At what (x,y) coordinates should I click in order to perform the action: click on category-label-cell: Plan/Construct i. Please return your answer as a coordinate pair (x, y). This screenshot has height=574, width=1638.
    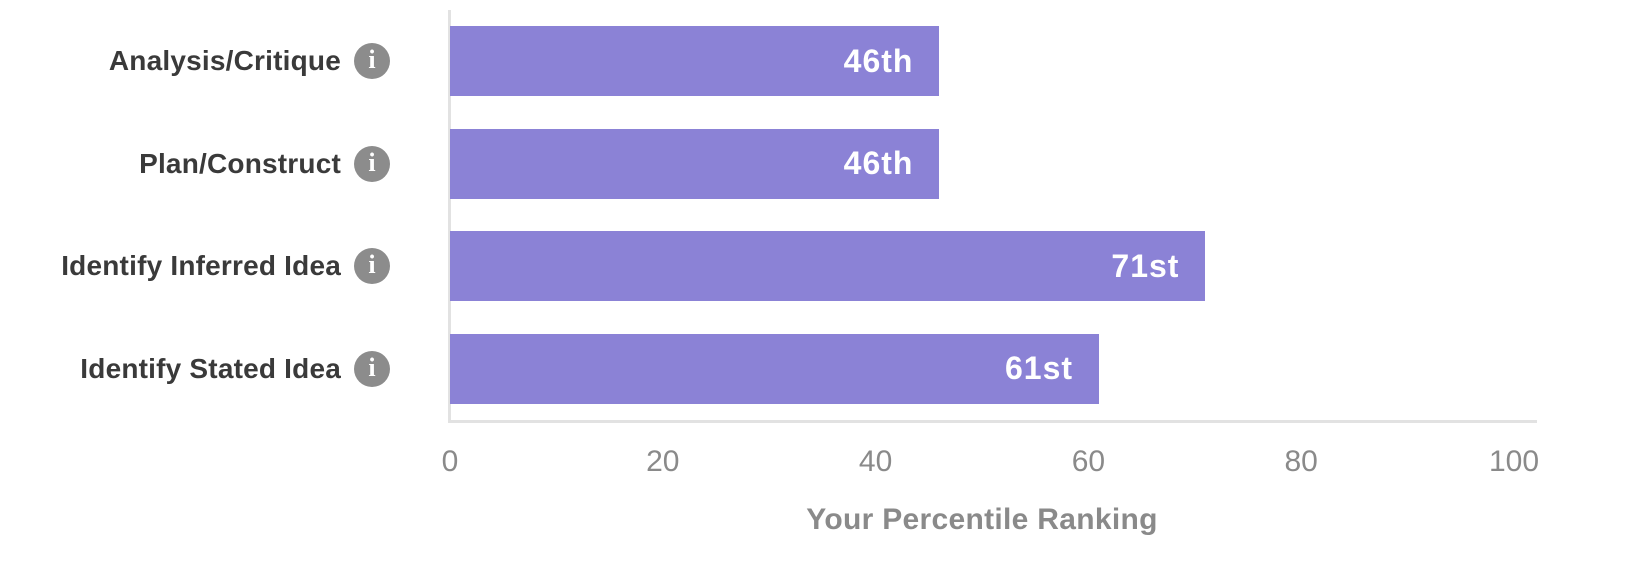
    Looking at the image, I should click on (225, 164).